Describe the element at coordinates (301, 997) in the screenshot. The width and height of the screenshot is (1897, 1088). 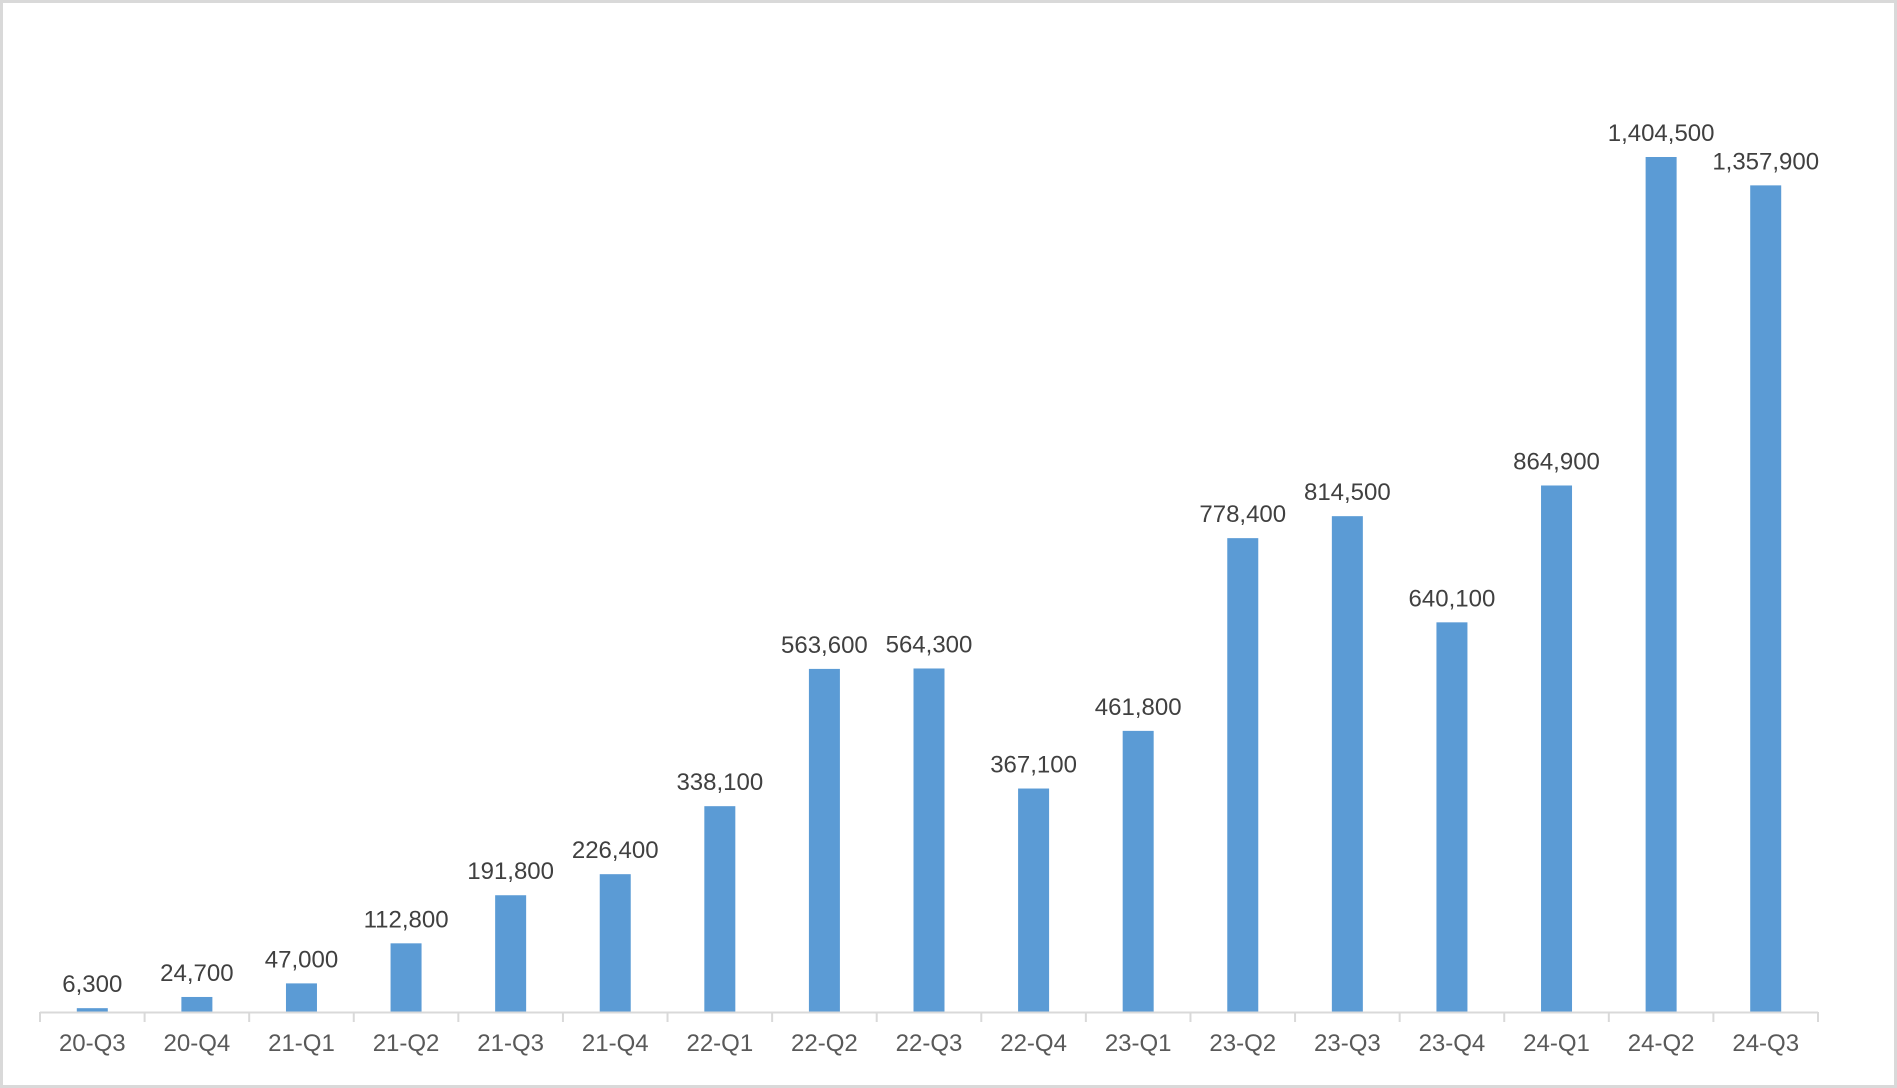
I see `bar-21-Q1` at that location.